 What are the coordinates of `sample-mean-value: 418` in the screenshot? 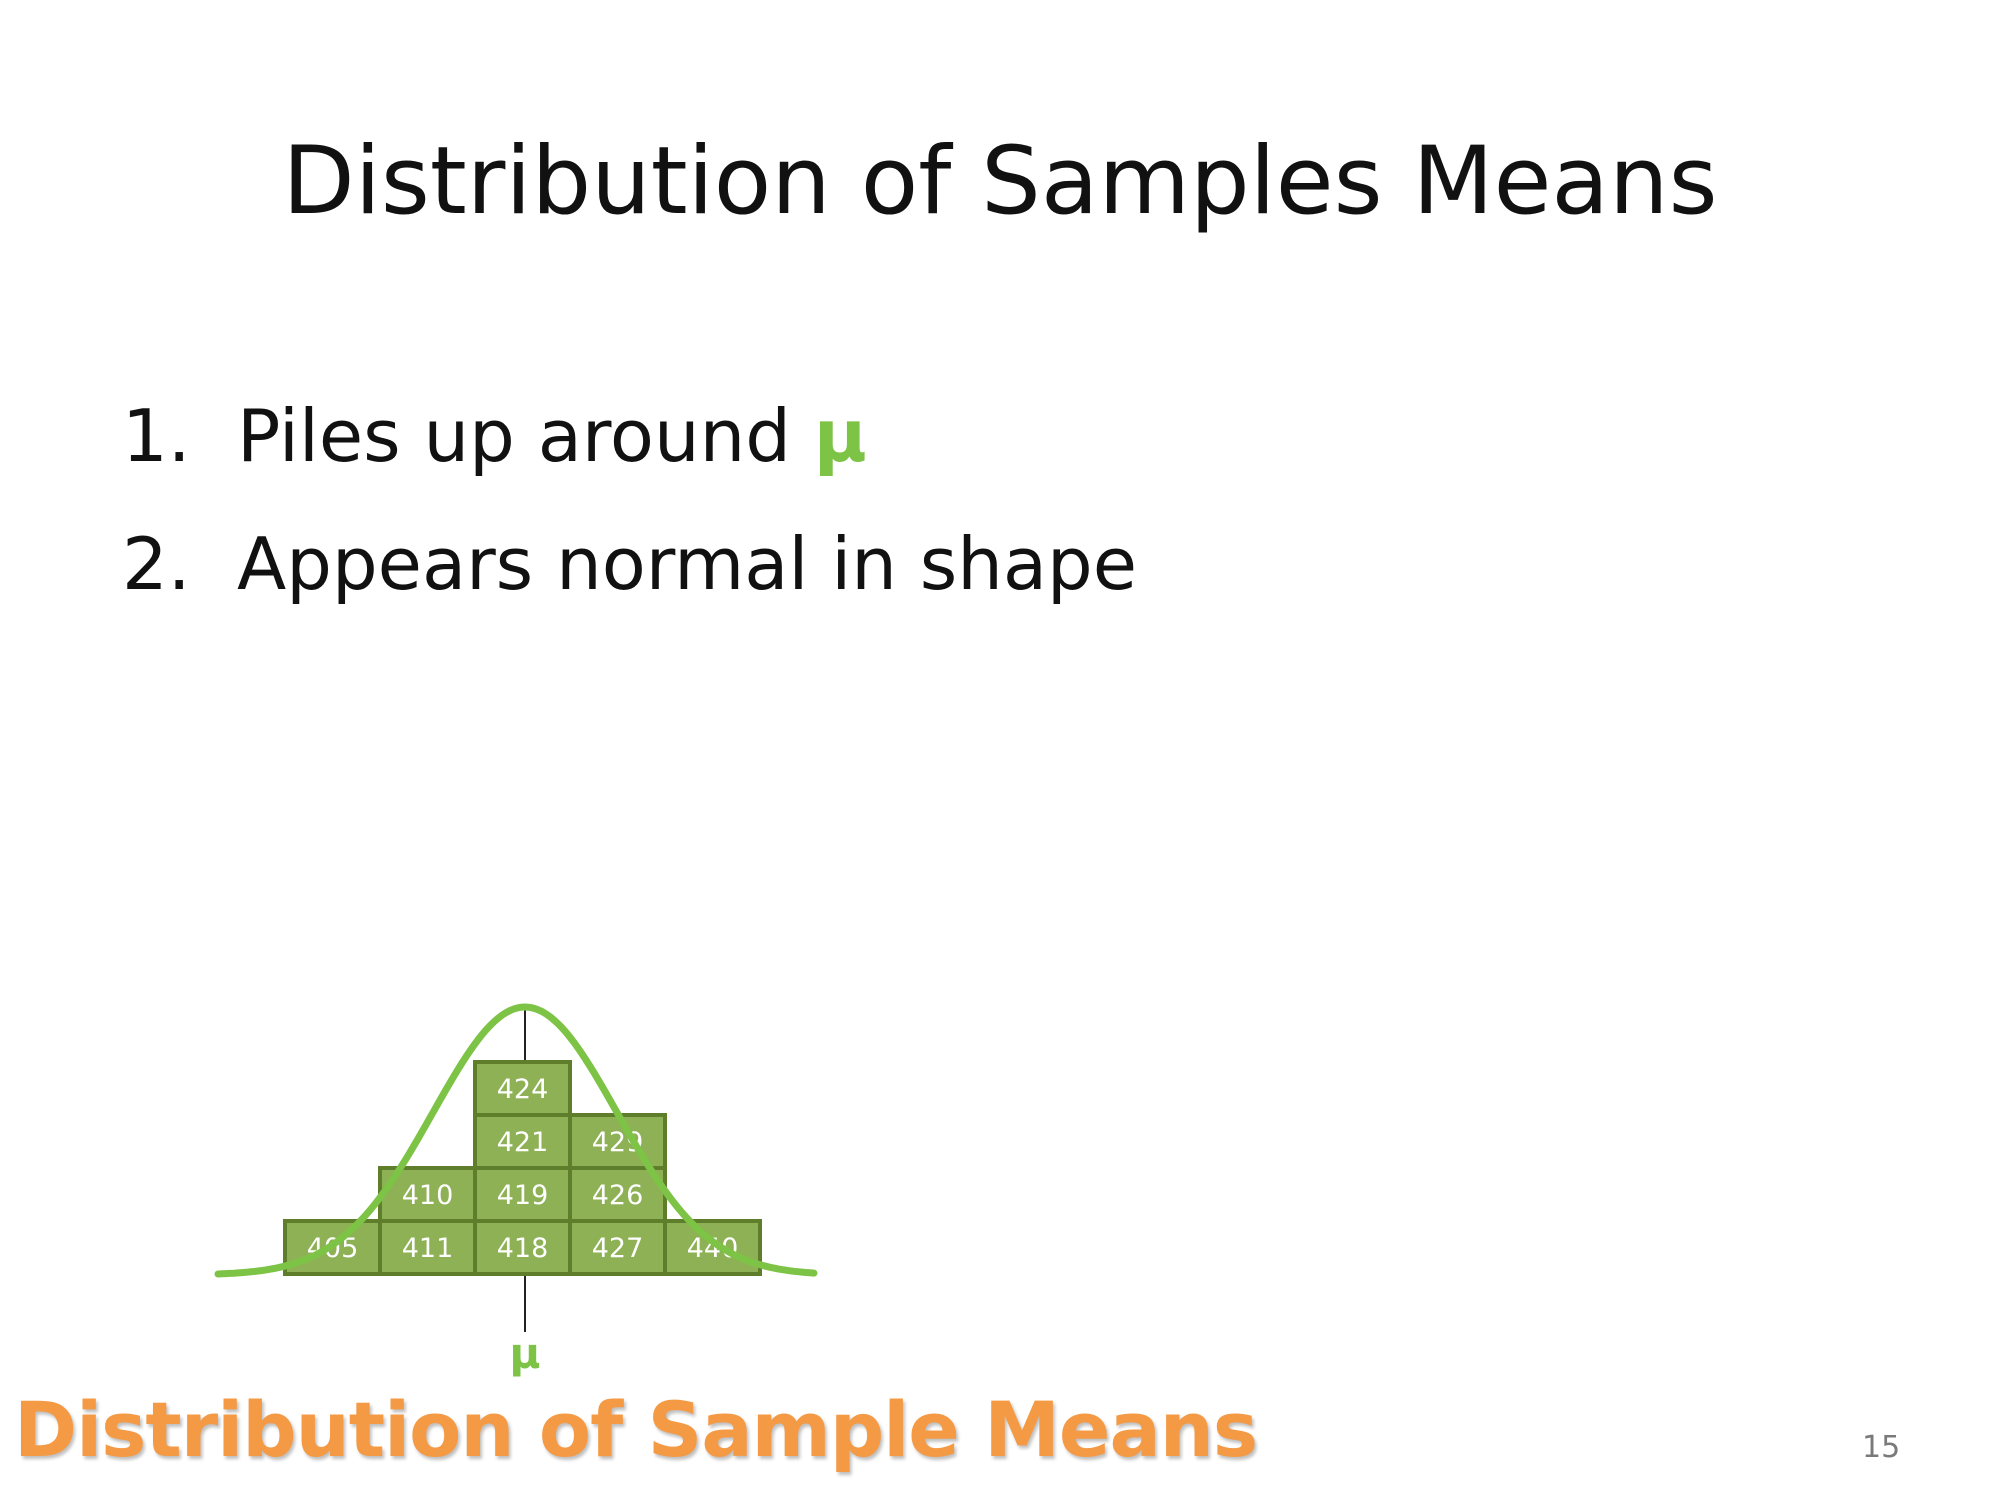 It's located at (523, 1248).